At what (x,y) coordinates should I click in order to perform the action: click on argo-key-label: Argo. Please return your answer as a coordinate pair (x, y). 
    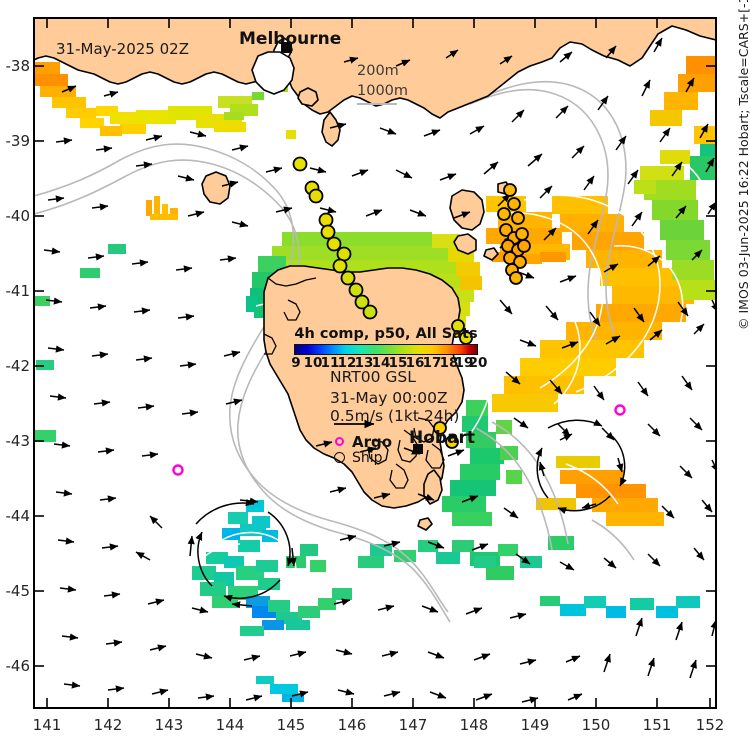
    Looking at the image, I should click on (372, 442).